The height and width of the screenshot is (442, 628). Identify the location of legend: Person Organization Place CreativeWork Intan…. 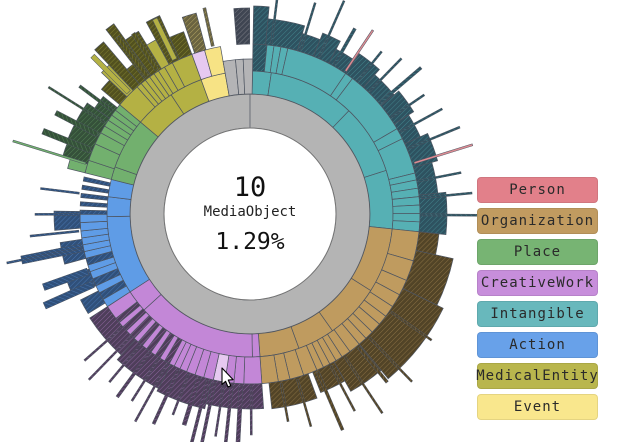
(537, 301).